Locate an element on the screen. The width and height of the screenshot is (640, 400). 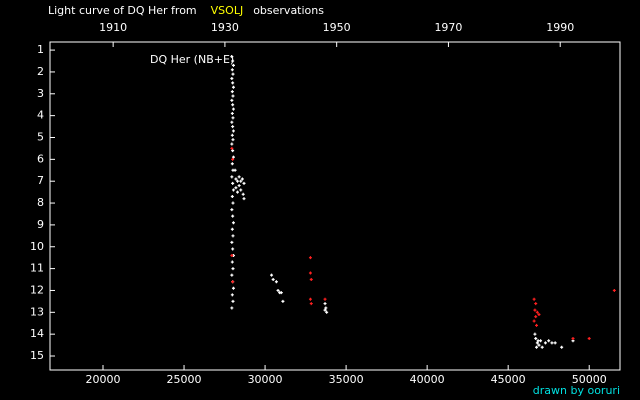
title-text: Light curve of DQ Her from is located at coordinates (122, 10).